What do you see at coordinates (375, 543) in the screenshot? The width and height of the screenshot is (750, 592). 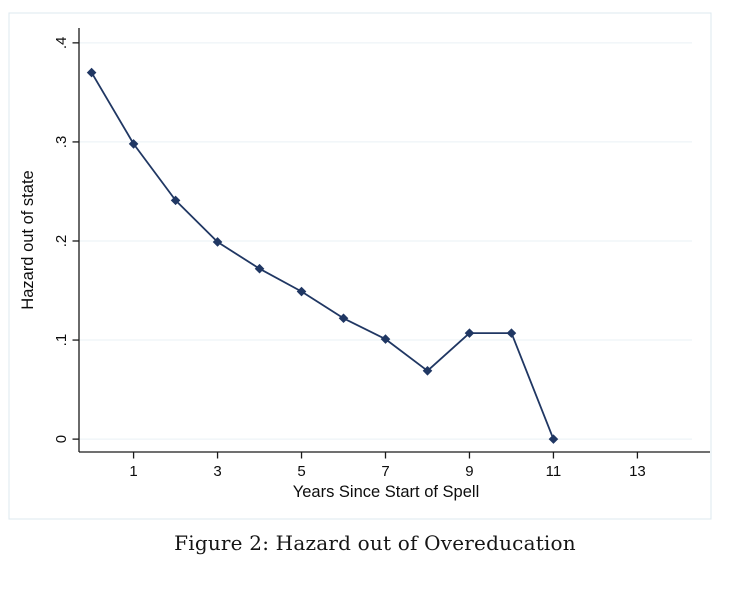 I see `figure-caption: Figure 2: Hazard out of Overeducation` at bounding box center [375, 543].